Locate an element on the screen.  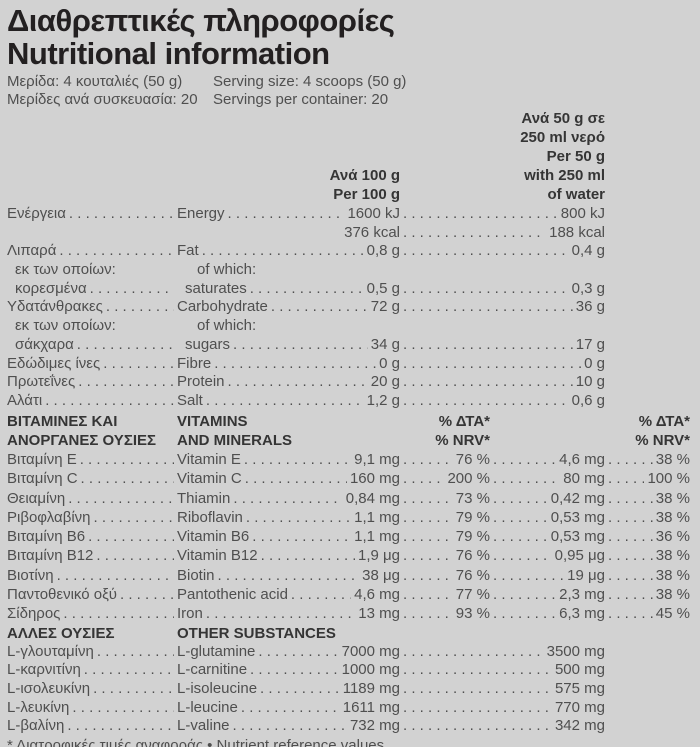
nrv-per-100g: 200 % is located at coordinates (468, 479).